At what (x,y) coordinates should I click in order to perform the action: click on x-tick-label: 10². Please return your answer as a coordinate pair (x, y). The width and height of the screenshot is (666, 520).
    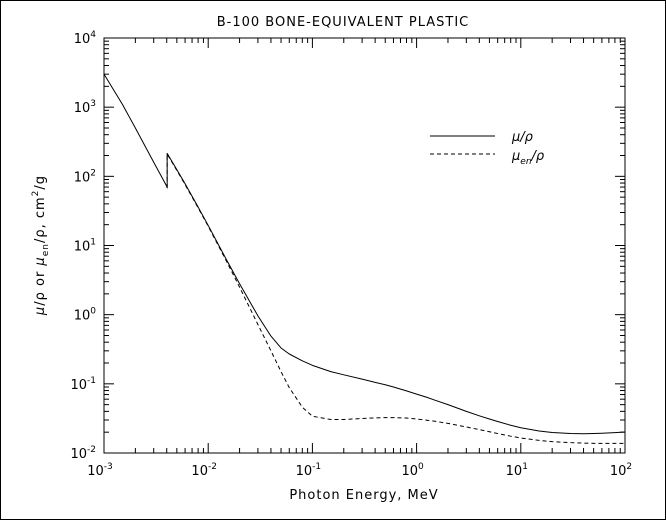
    Looking at the image, I should click on (621, 470).